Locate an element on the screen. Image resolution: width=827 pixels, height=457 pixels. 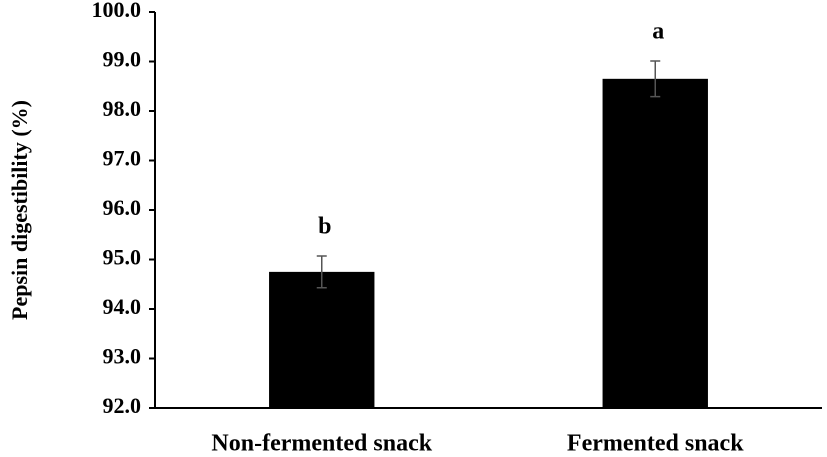
y-tick-label: 99.0 is located at coordinates (122, 59).